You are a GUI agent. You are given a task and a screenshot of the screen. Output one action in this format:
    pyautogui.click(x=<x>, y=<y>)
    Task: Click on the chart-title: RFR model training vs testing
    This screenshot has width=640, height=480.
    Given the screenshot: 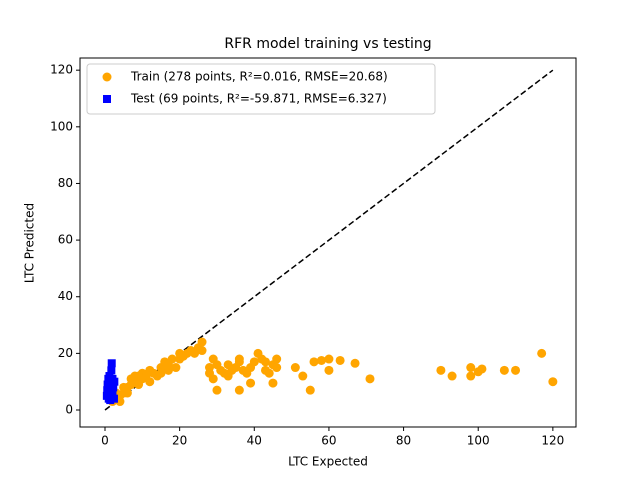 What is the action you would take?
    pyautogui.click(x=327, y=44)
    